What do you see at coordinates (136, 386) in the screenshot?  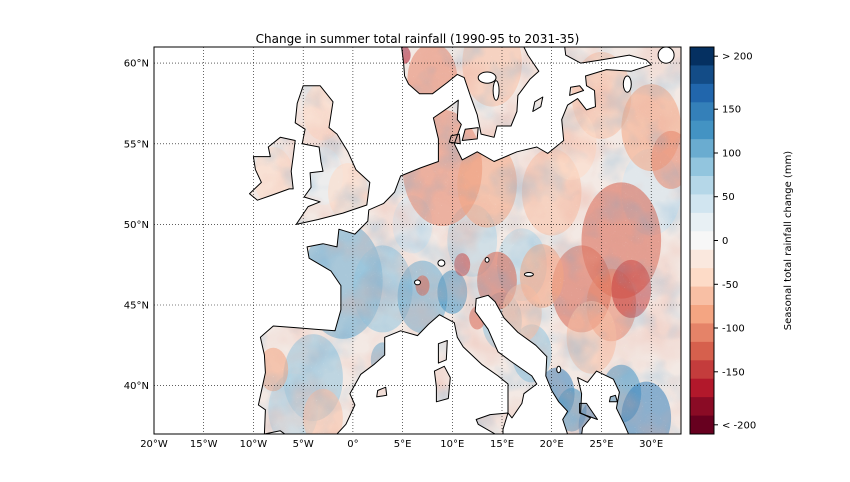 I see `latitude-tick-label: 40°N` at bounding box center [136, 386].